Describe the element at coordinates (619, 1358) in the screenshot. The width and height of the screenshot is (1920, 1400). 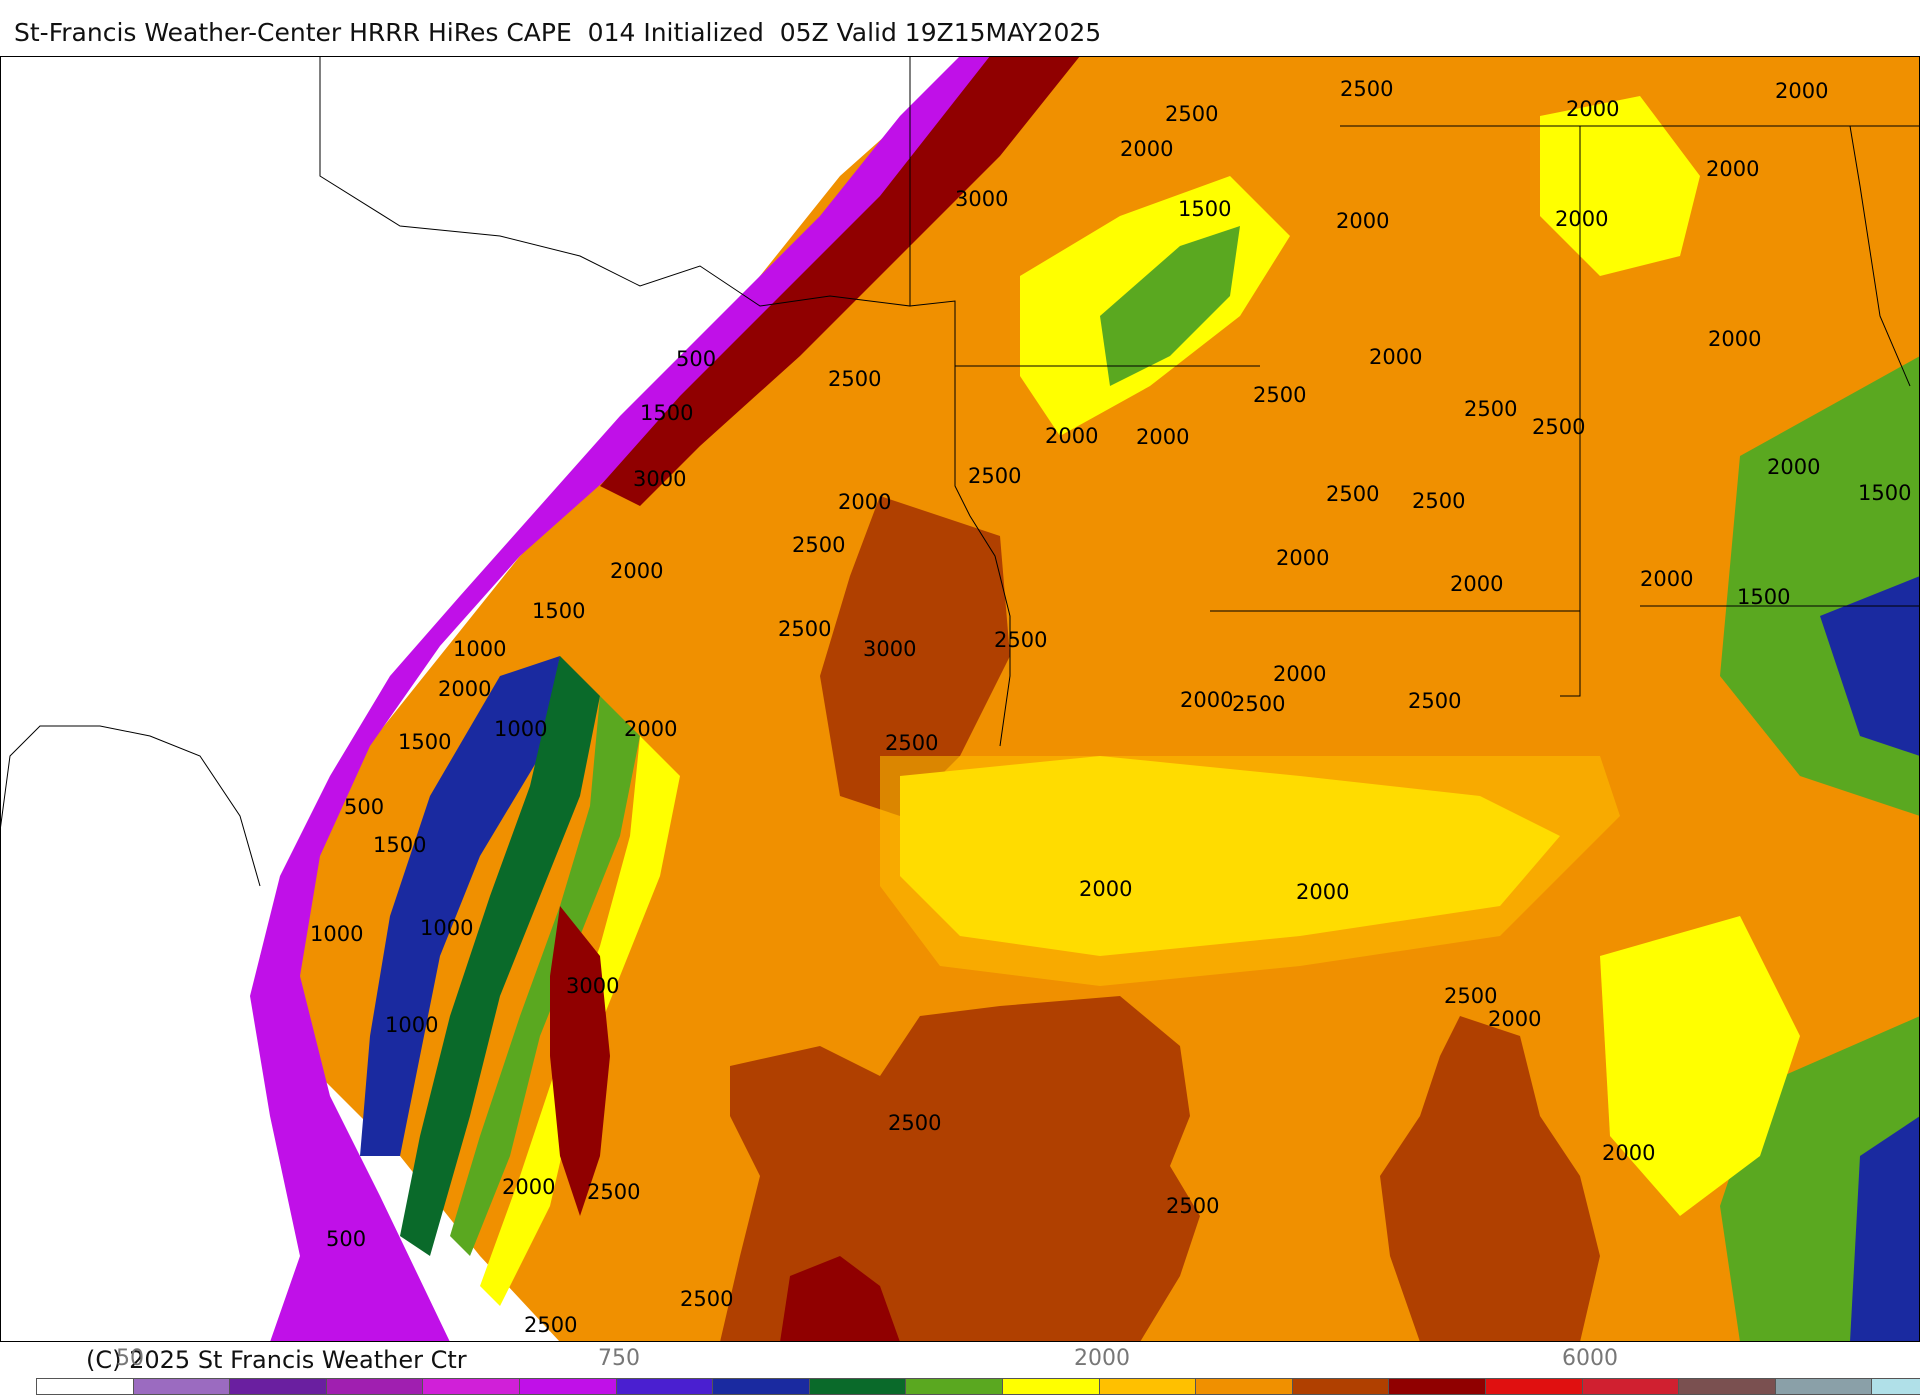
I see `colorbar-tick: 750` at that location.